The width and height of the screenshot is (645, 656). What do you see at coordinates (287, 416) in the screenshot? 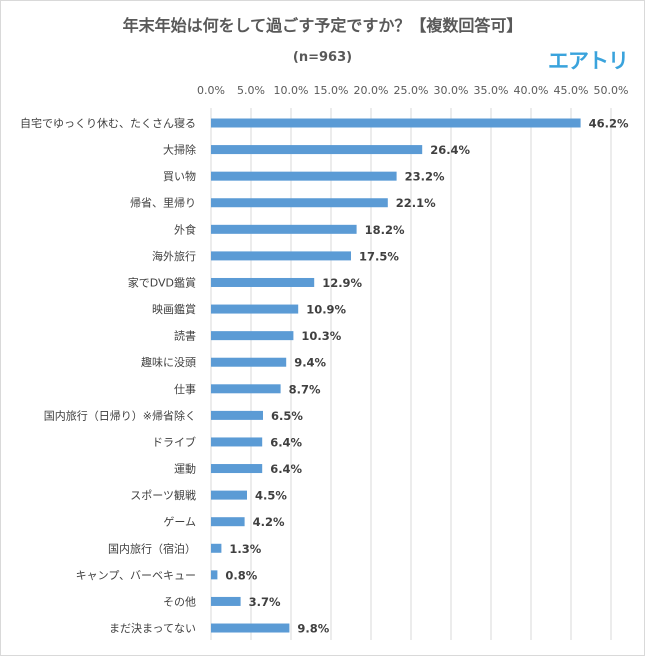
I see `value-label: 6.5%` at bounding box center [287, 416].